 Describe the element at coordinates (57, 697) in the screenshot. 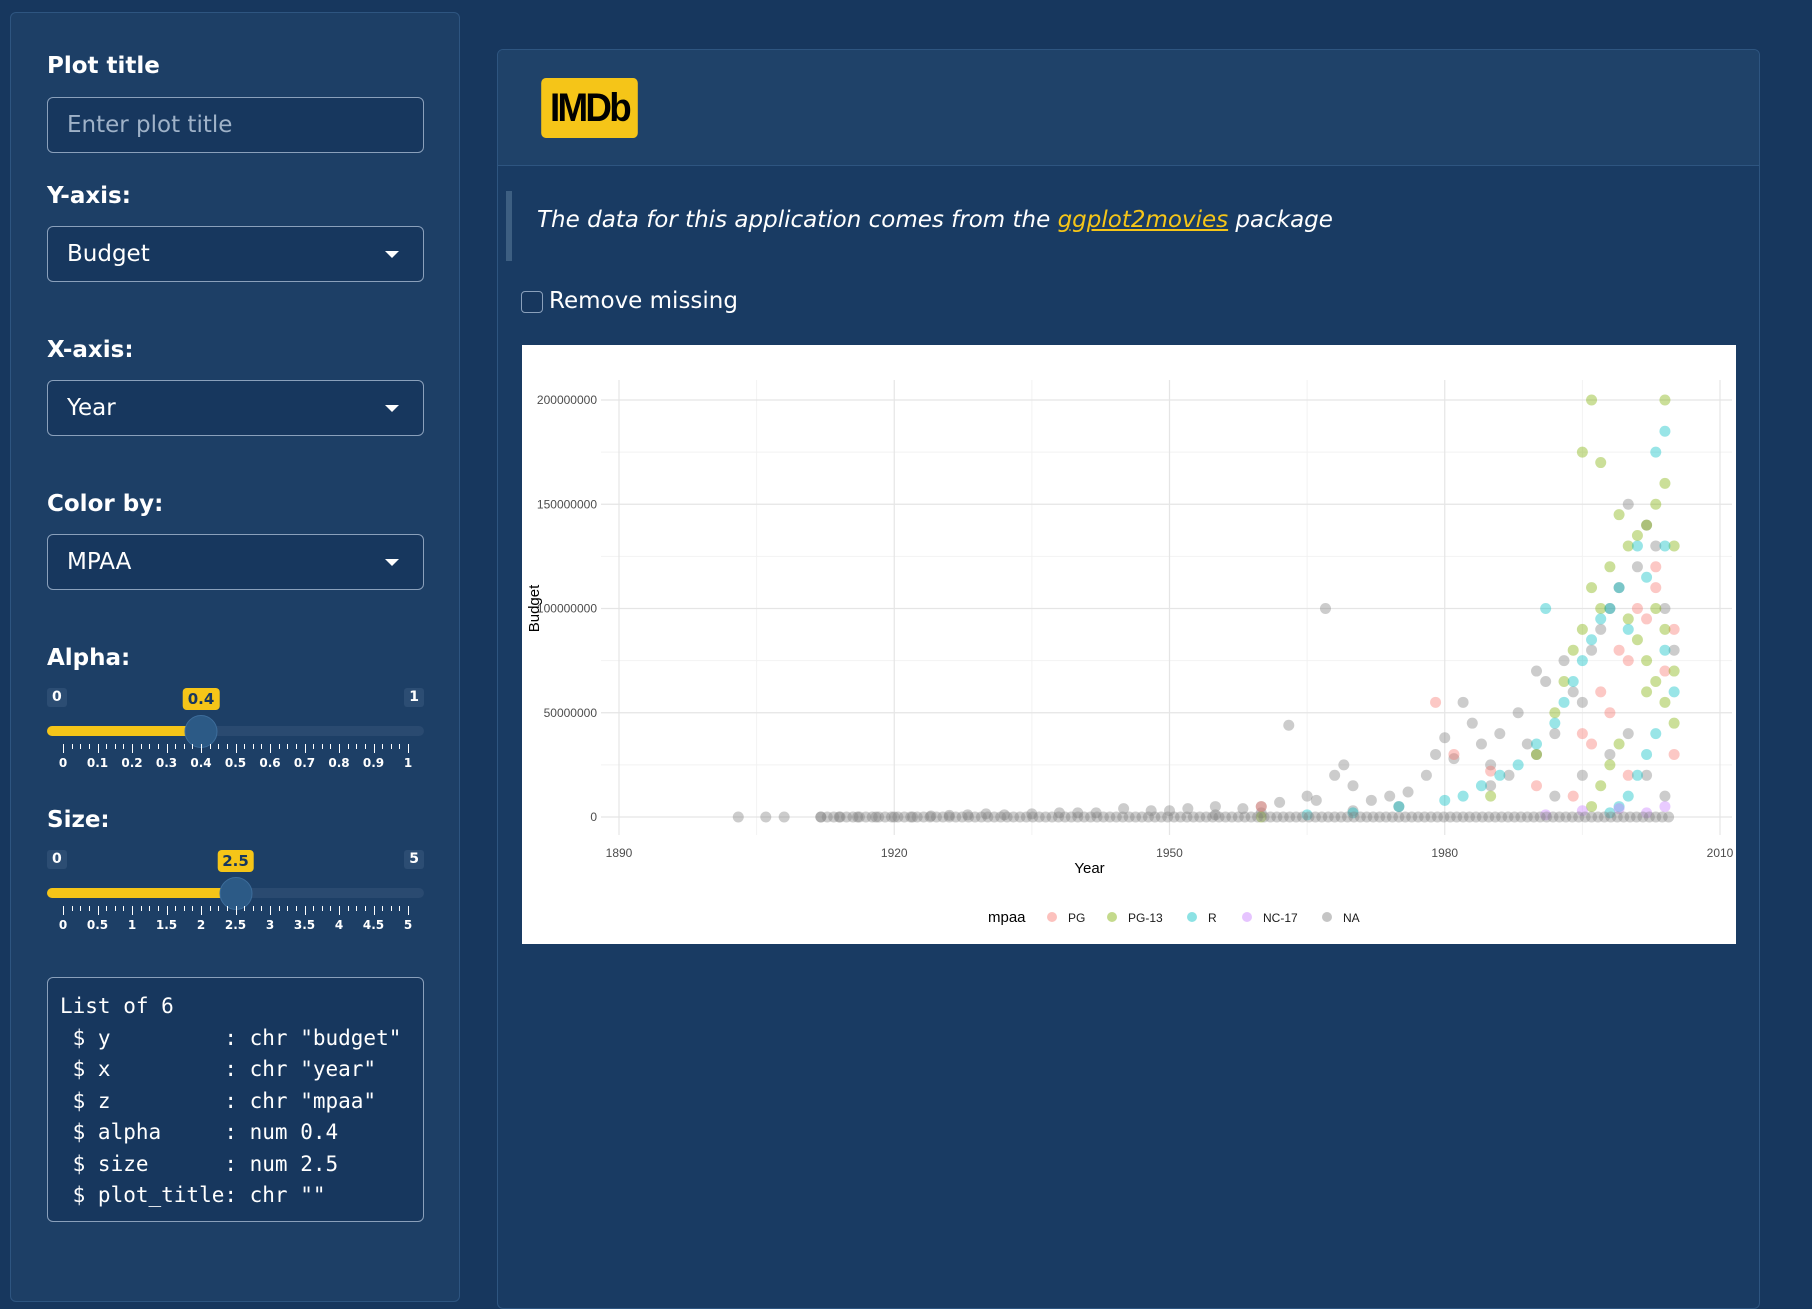

I see `alpha-min-label: 0` at that location.